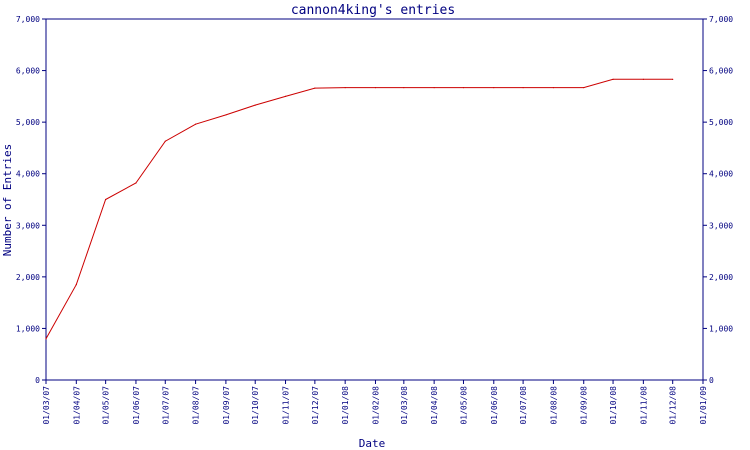  What do you see at coordinates (372, 443) in the screenshot?
I see `x-axis-label: Date` at bounding box center [372, 443].